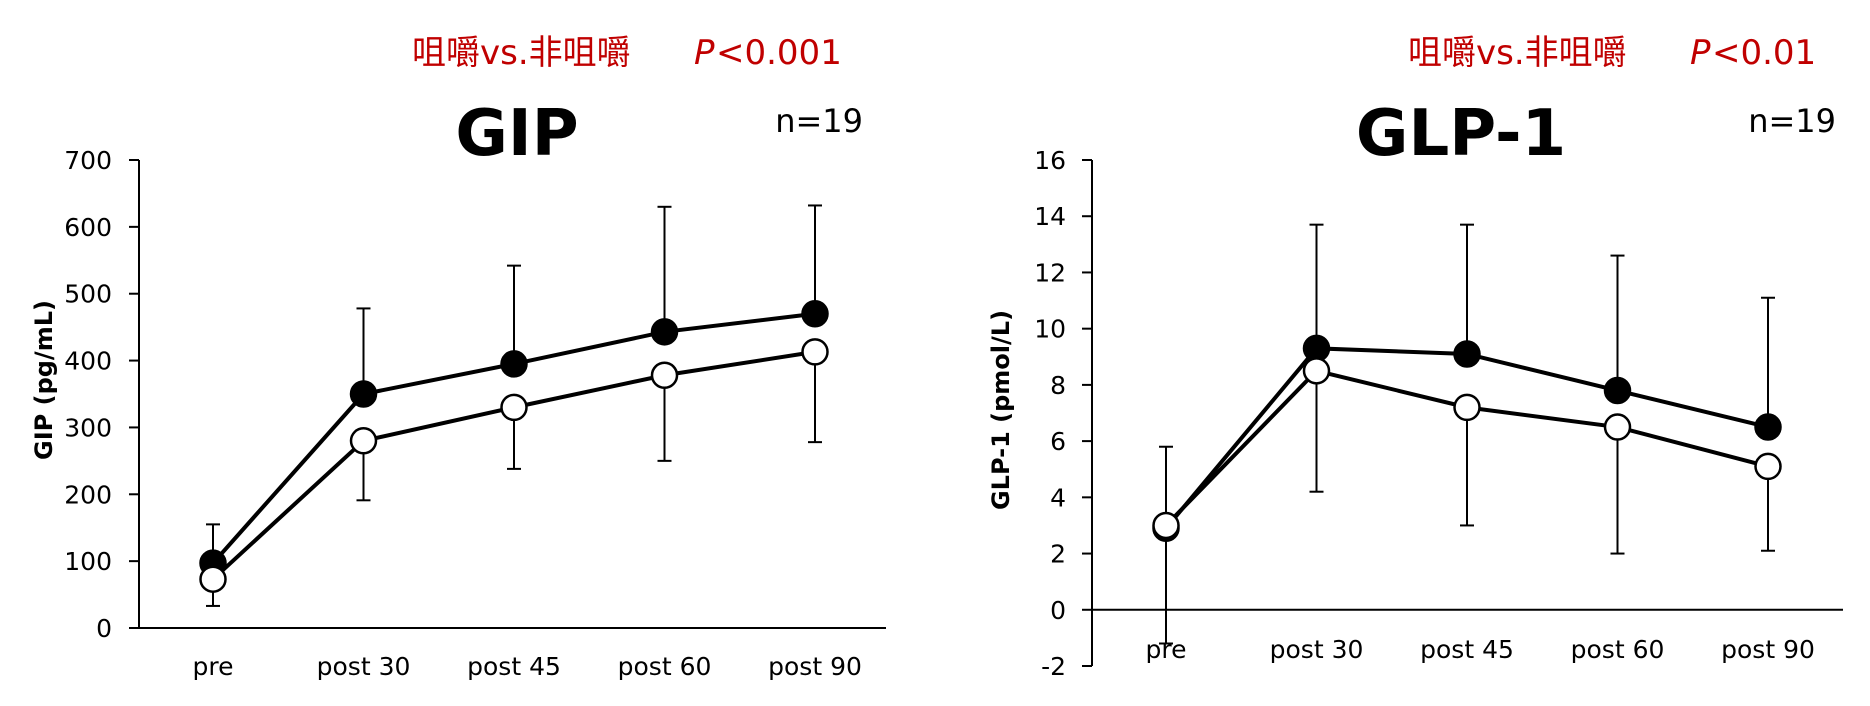  What do you see at coordinates (1058, 554) in the screenshot?
I see `glp1-y-tick-label: 2` at bounding box center [1058, 554].